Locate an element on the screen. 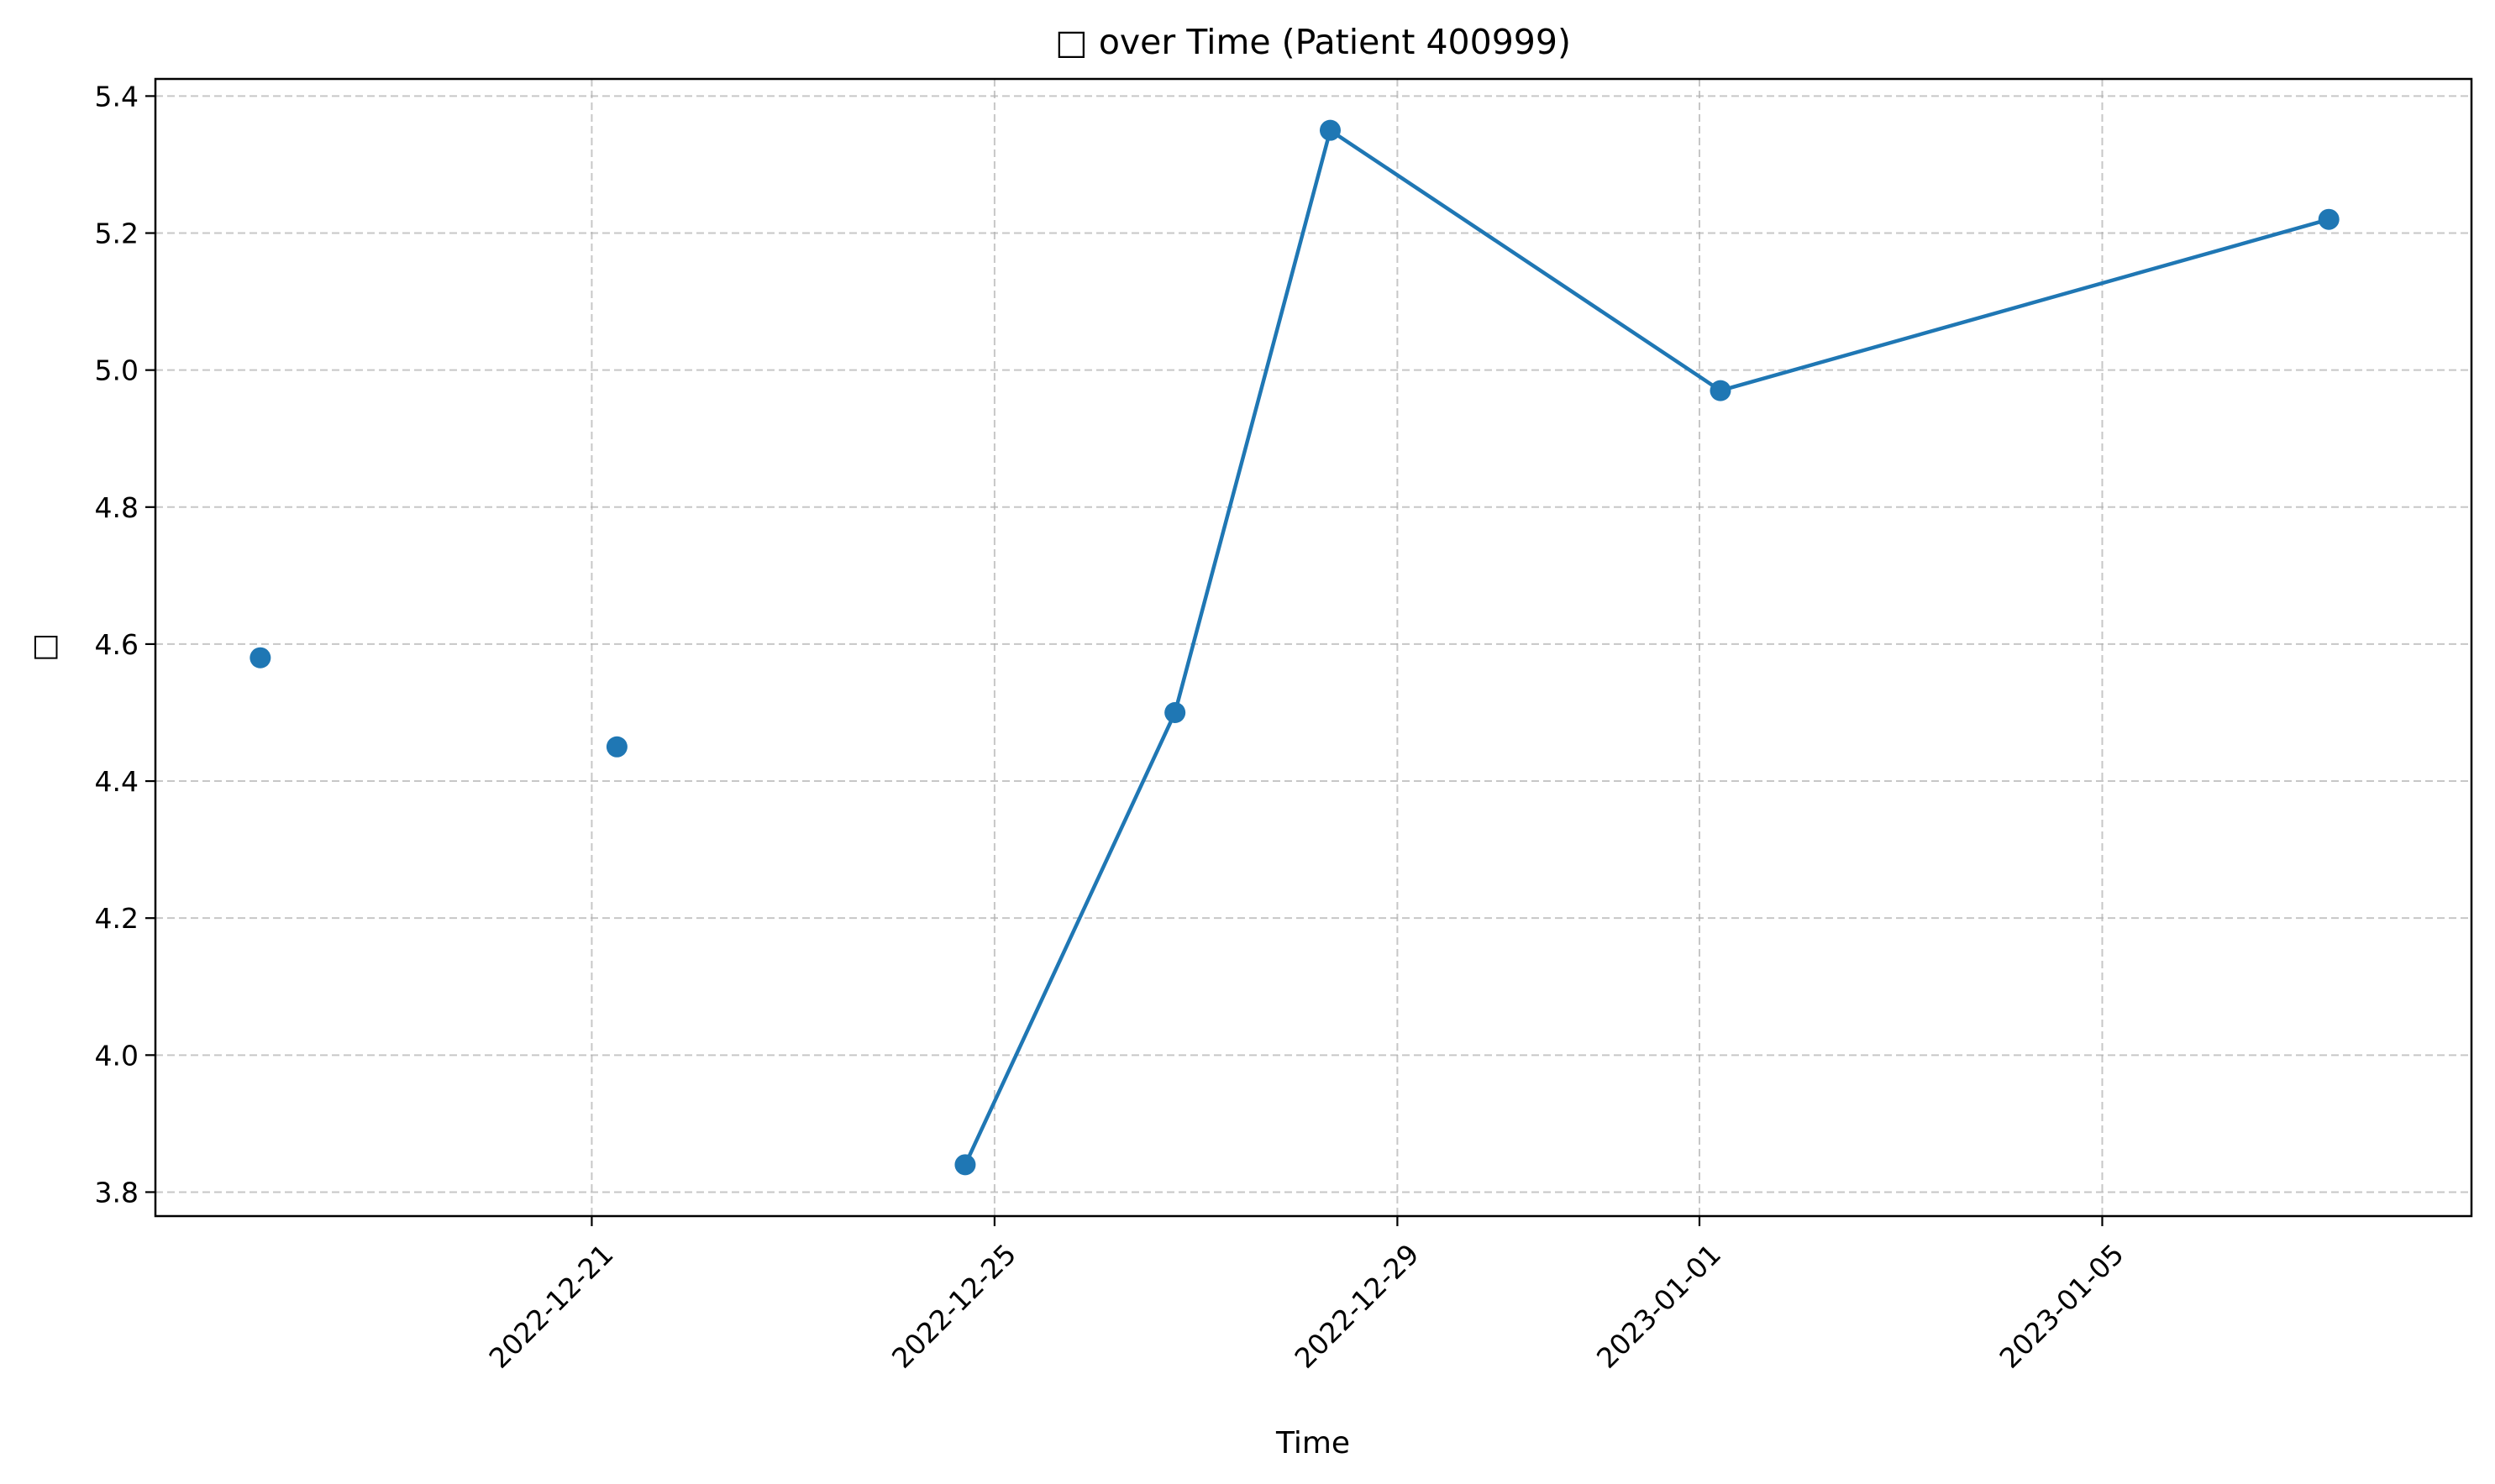  y-tick-label: 5.0 is located at coordinates (117, 371).